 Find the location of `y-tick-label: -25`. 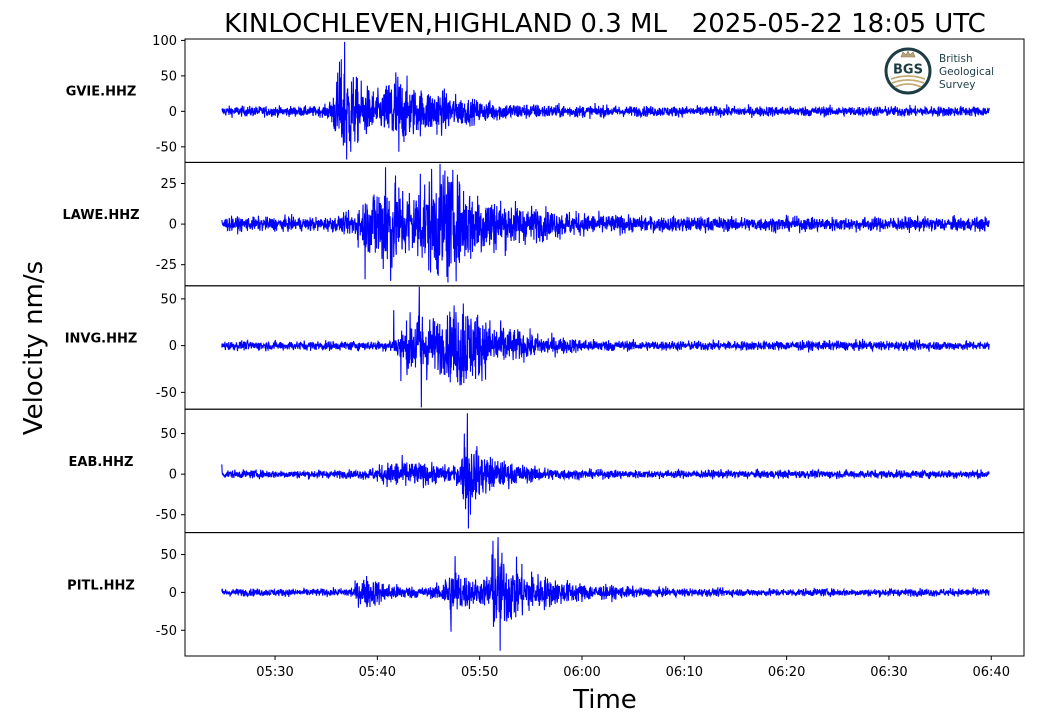

y-tick-label: -25 is located at coordinates (166, 265).